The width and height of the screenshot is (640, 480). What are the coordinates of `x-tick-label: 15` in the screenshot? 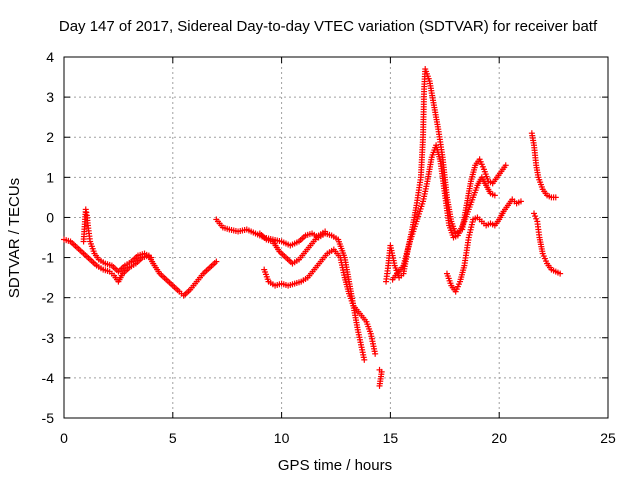 It's located at (391, 438).